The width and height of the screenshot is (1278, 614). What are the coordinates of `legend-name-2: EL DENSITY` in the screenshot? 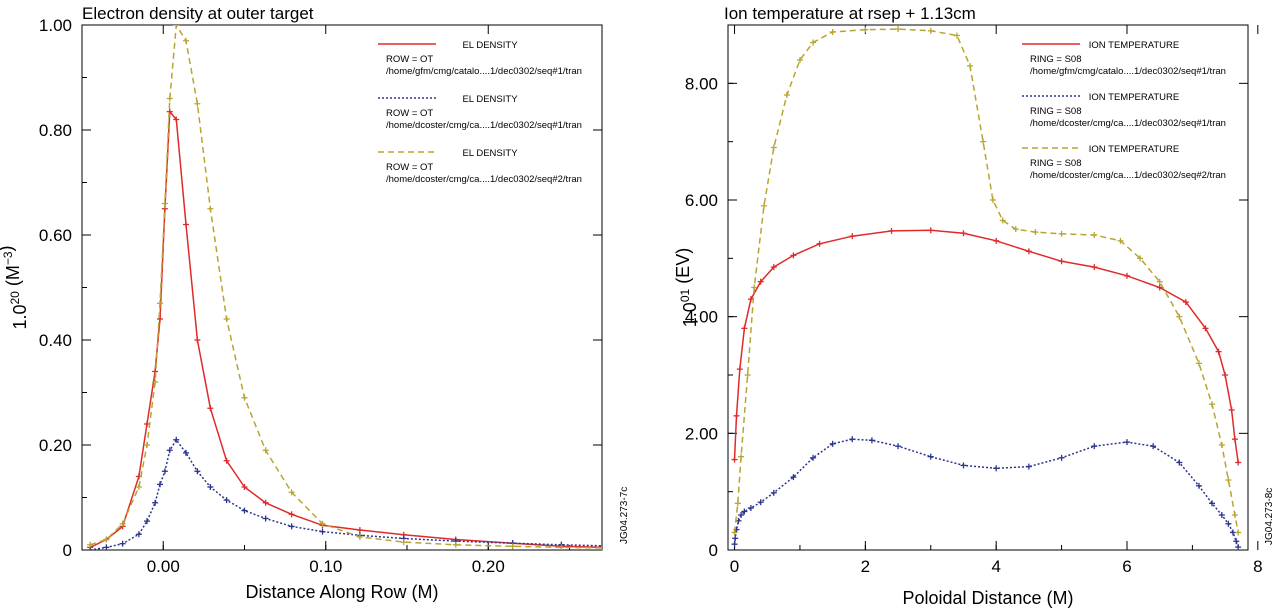 It's located at (490, 99).